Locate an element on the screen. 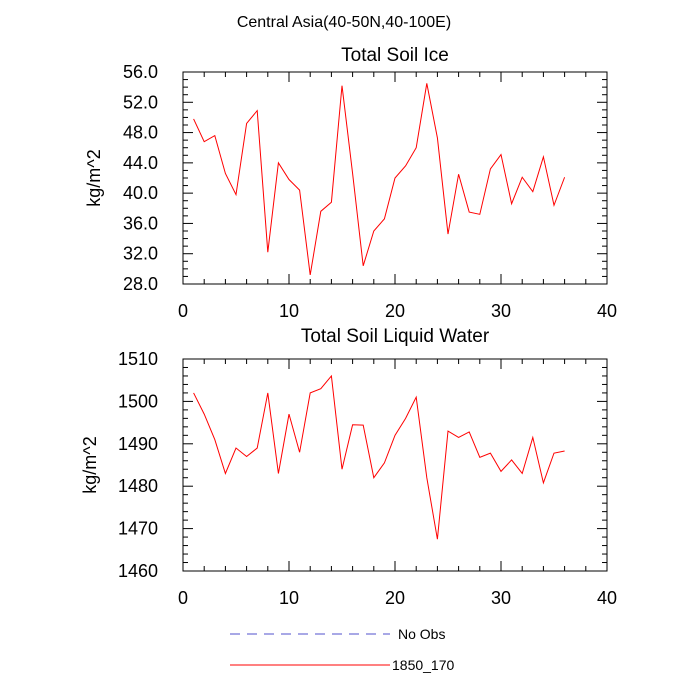  y-tick-label: 1490 is located at coordinates (138, 444).